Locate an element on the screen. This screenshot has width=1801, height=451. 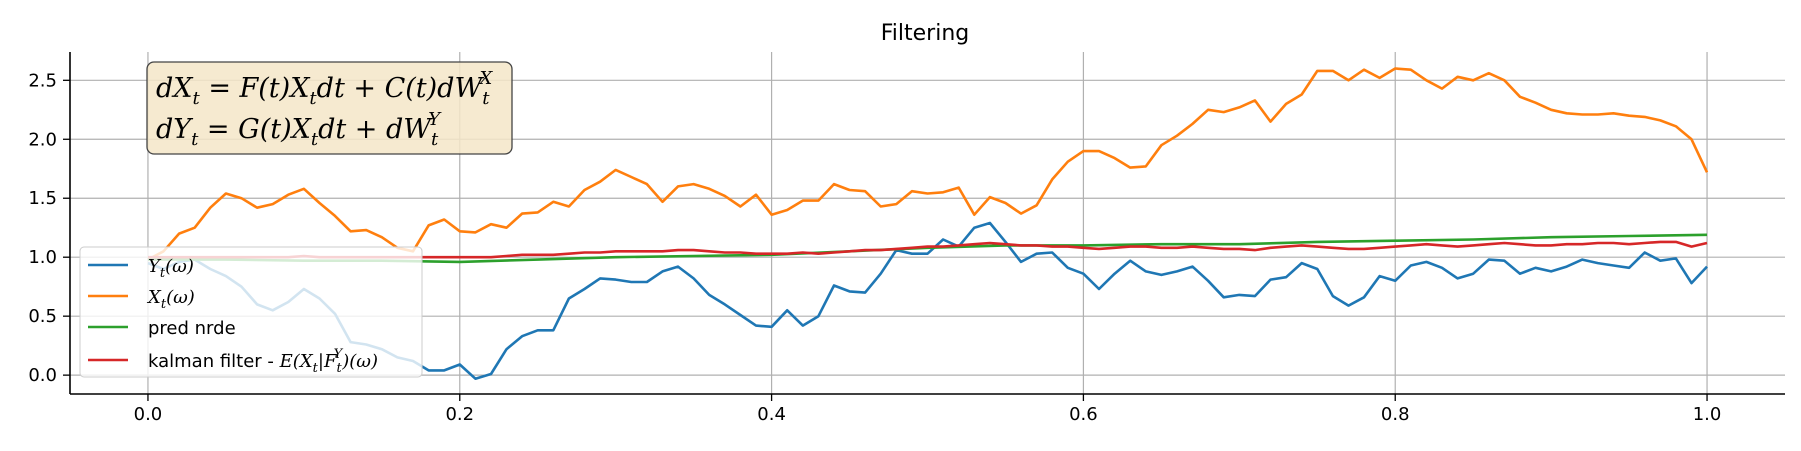
x-tick-label: 0.2 is located at coordinates (459, 414).